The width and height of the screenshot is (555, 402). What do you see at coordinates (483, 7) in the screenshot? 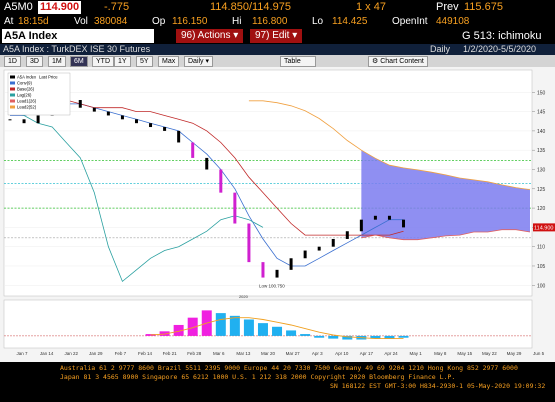
I see `prev: 115.675` at bounding box center [483, 7].